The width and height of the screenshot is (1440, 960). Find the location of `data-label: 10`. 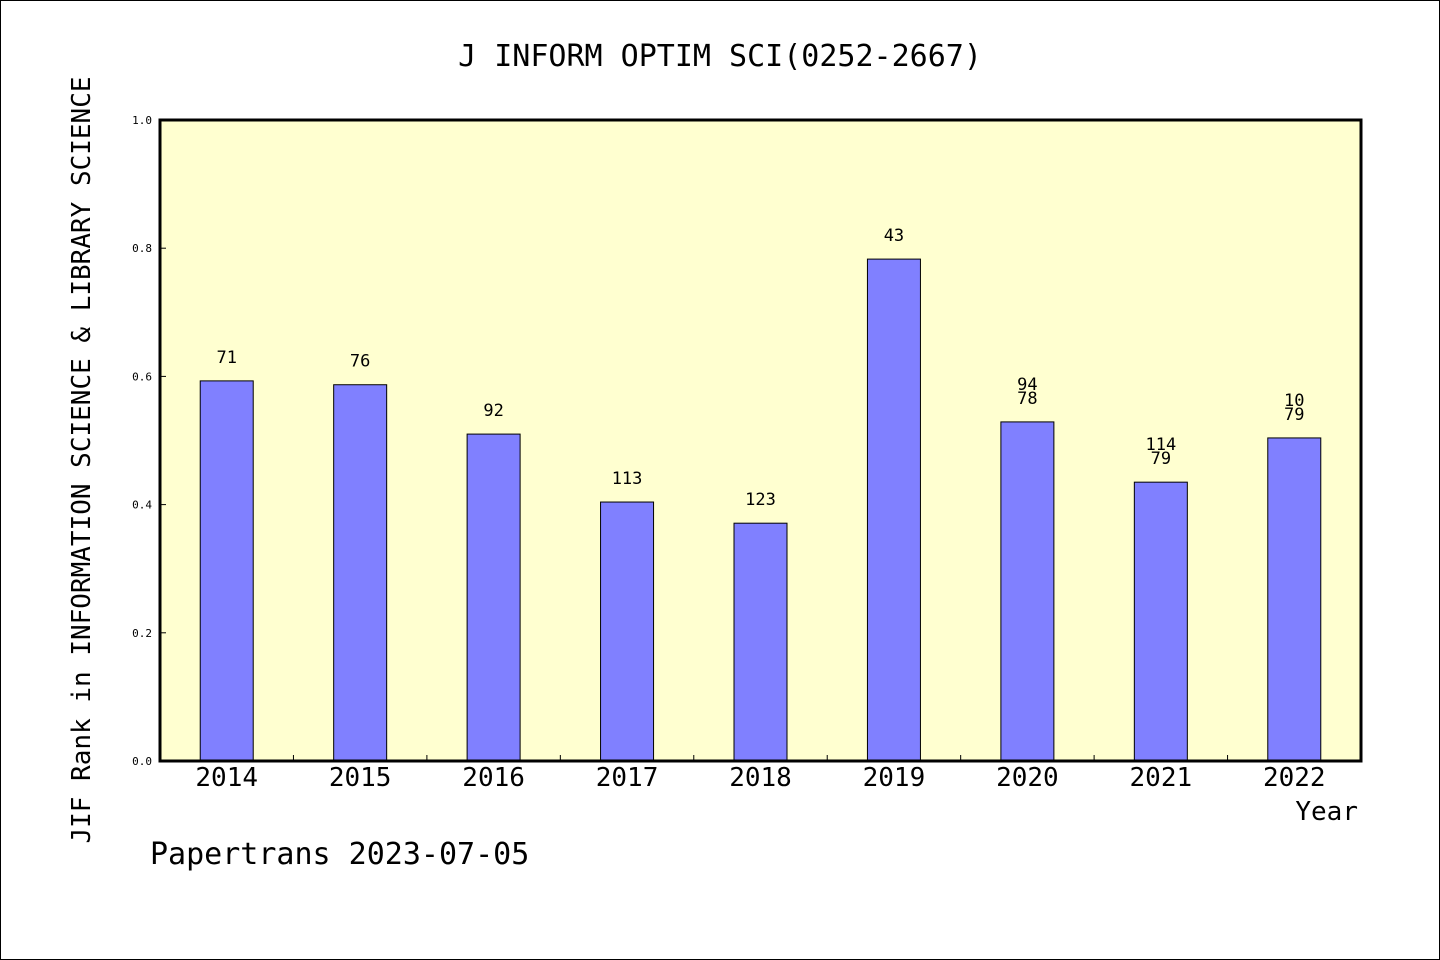

data-label: 10 is located at coordinates (1294, 401).